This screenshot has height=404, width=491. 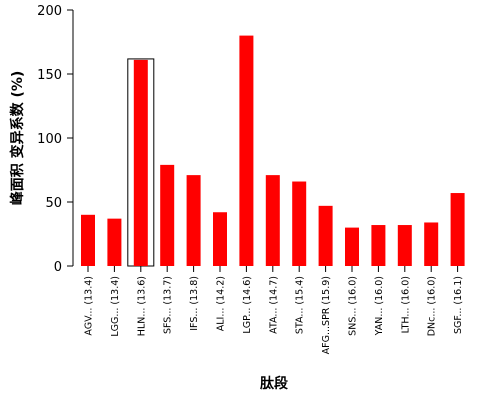 What do you see at coordinates (194, 303) in the screenshot?
I see `category-label: IFS... (13.8)` at bounding box center [194, 303].